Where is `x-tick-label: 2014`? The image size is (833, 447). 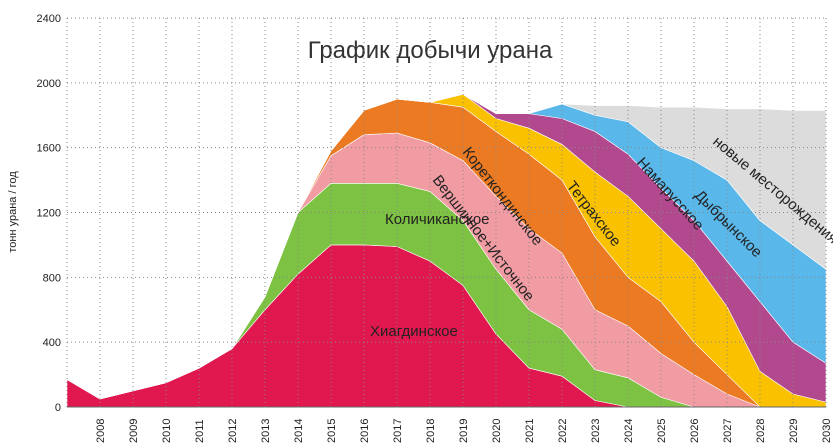 x-tick-label: 2014 is located at coordinates (299, 431).